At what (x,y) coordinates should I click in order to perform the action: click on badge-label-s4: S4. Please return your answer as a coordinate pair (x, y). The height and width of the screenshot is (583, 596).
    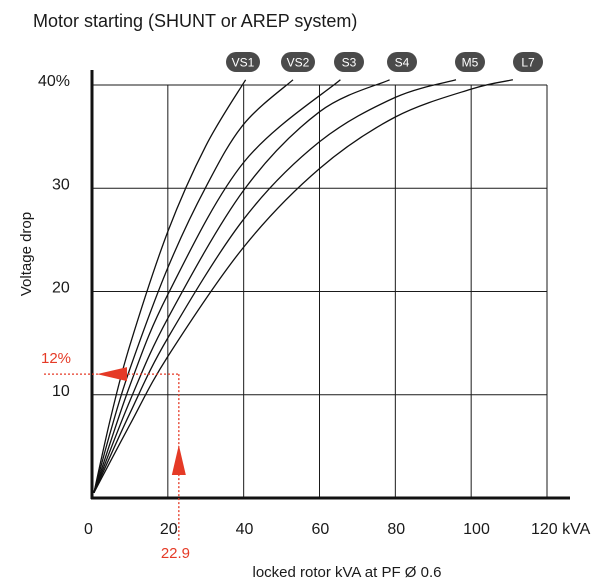
    Looking at the image, I should click on (402, 63).